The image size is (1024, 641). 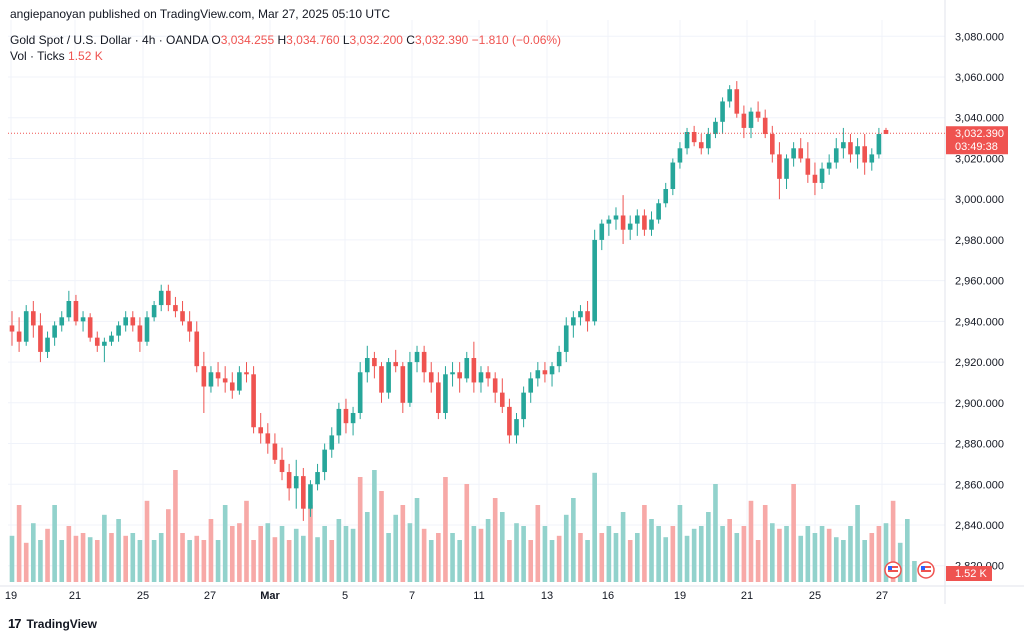 I want to click on price-tick-label: 2,980.000, so click(x=979, y=241).